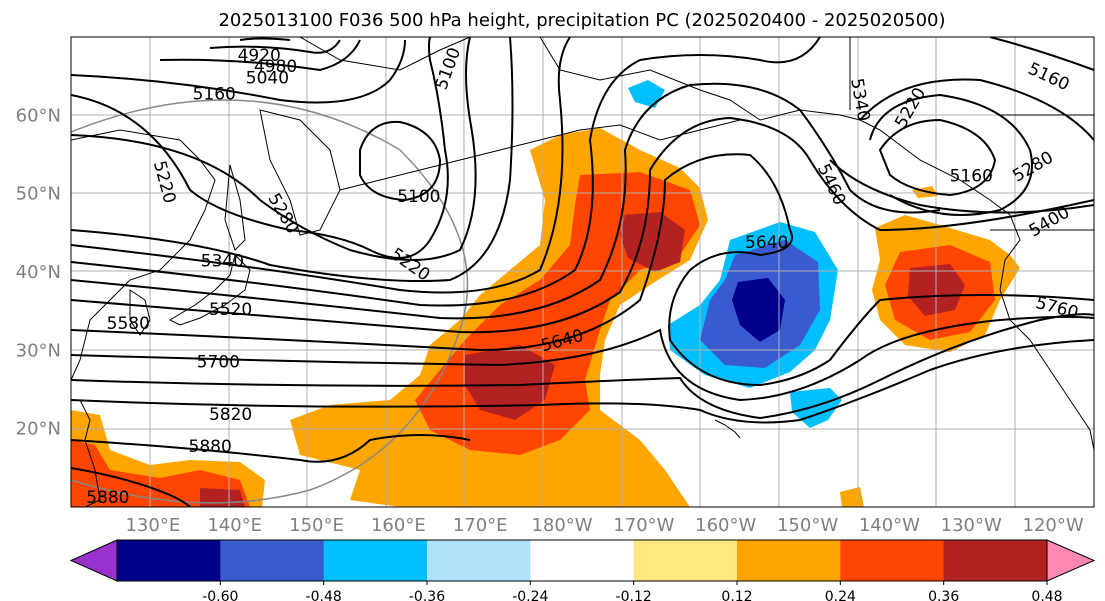  I want to click on coast-korea, so click(140, 312).